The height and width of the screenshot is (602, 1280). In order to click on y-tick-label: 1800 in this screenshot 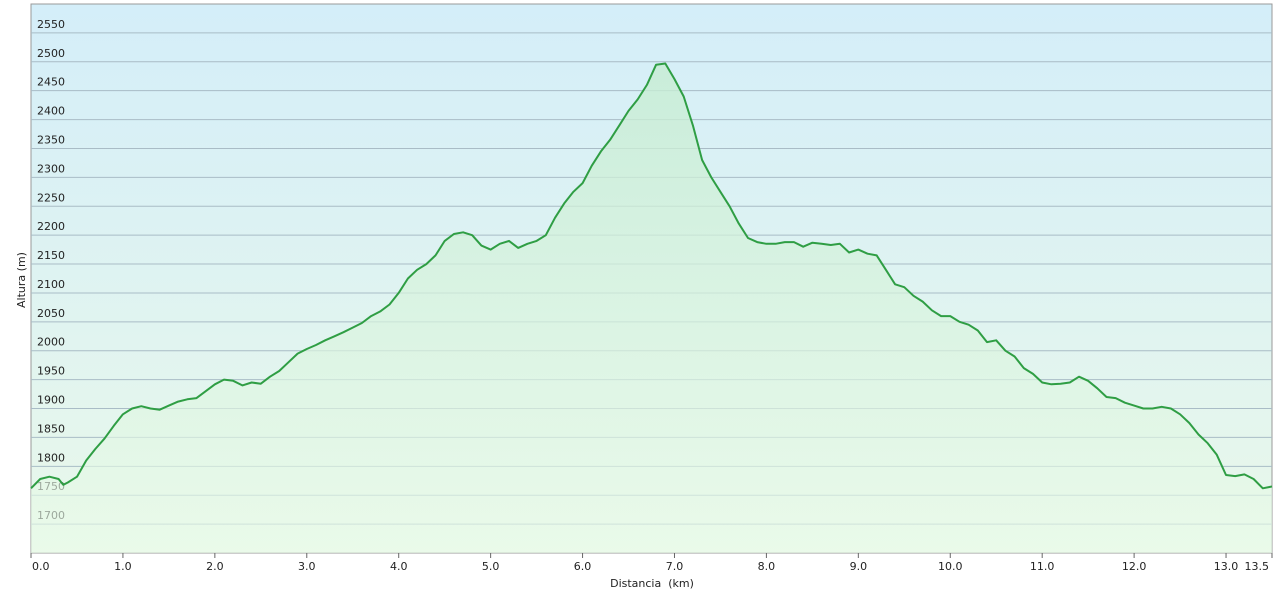, I will do `click(51, 457)`.